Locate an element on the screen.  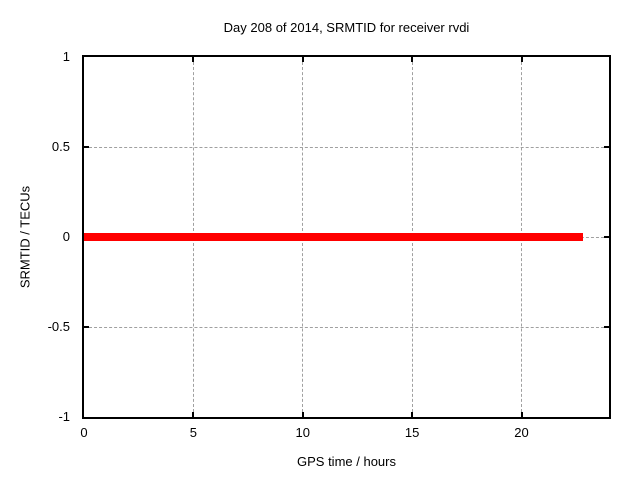
y-tick-label: 0.5 is located at coordinates (60, 146).